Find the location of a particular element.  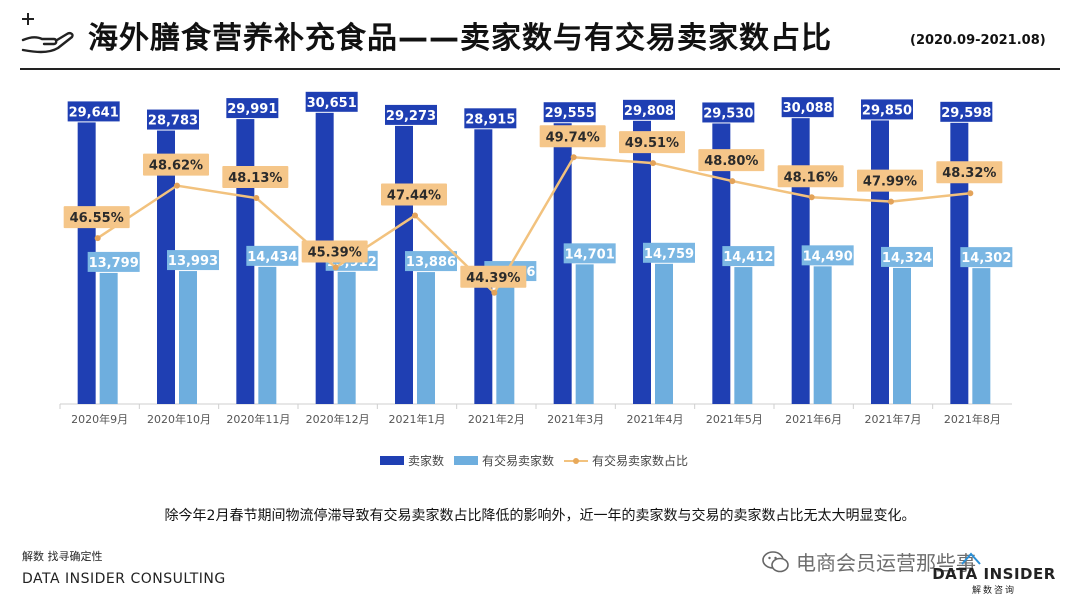

data-label-sellers: 29,530 is located at coordinates (728, 113).